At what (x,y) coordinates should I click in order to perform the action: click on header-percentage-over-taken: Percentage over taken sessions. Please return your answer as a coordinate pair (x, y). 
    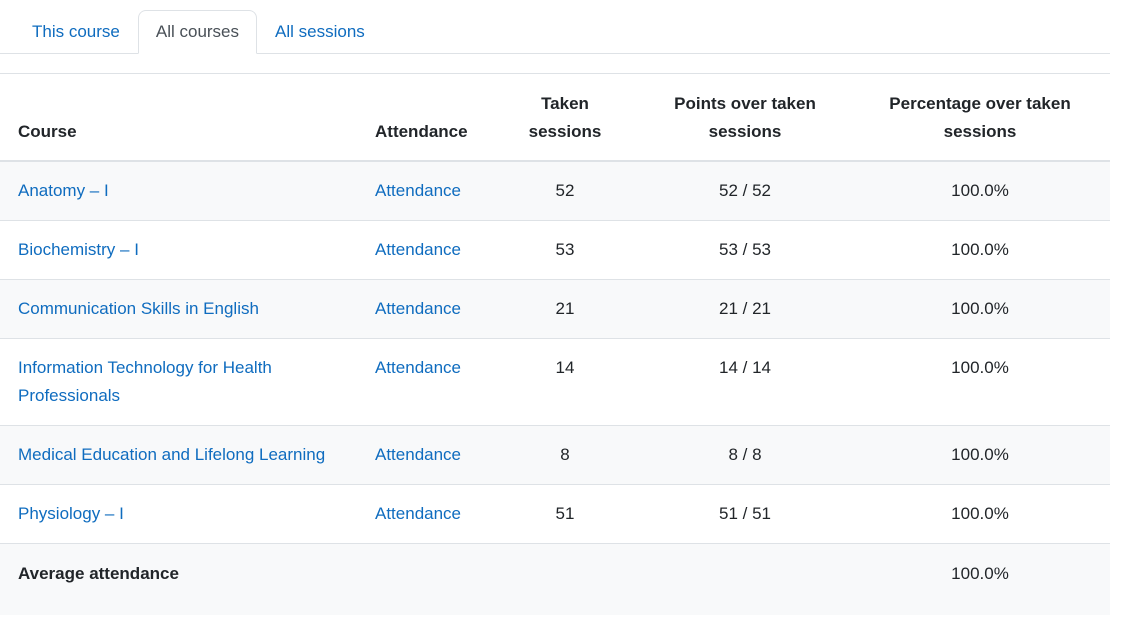
    Looking at the image, I should click on (980, 117).